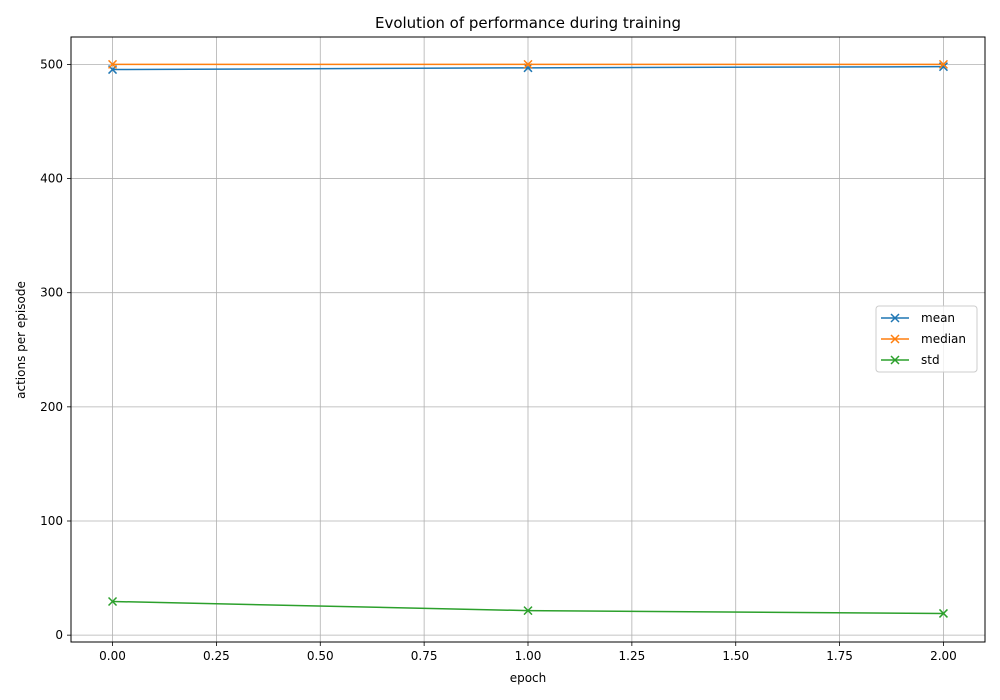 The height and width of the screenshot is (700, 1000). Describe the element at coordinates (528, 68) in the screenshot. I see `data-point-mean` at that location.